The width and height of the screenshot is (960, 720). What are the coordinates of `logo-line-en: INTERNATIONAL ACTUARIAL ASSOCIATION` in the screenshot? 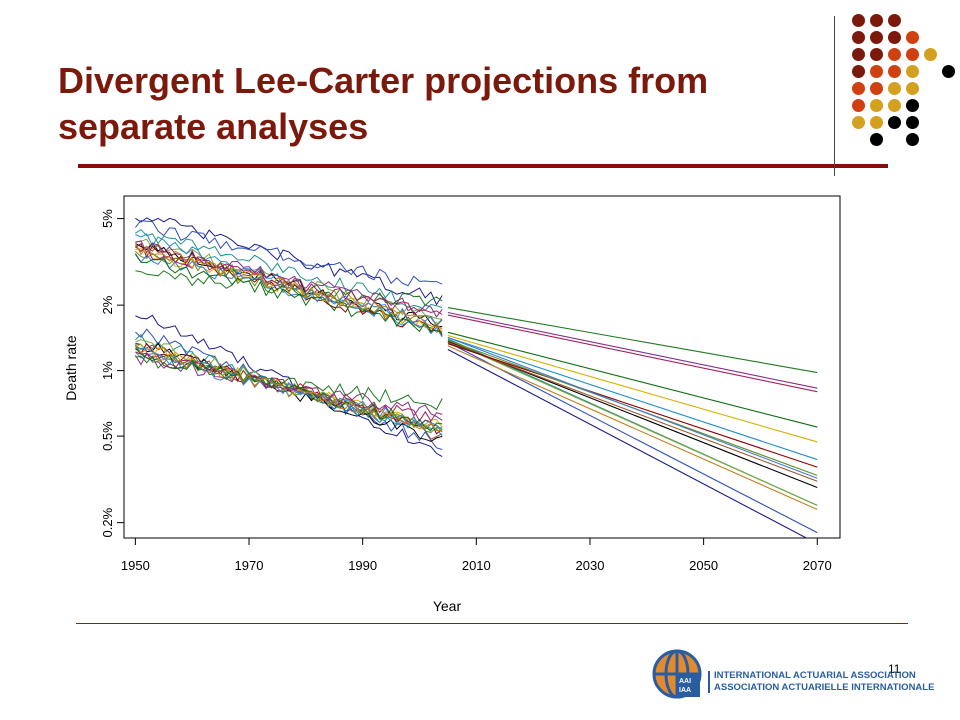 It's located at (815, 675).